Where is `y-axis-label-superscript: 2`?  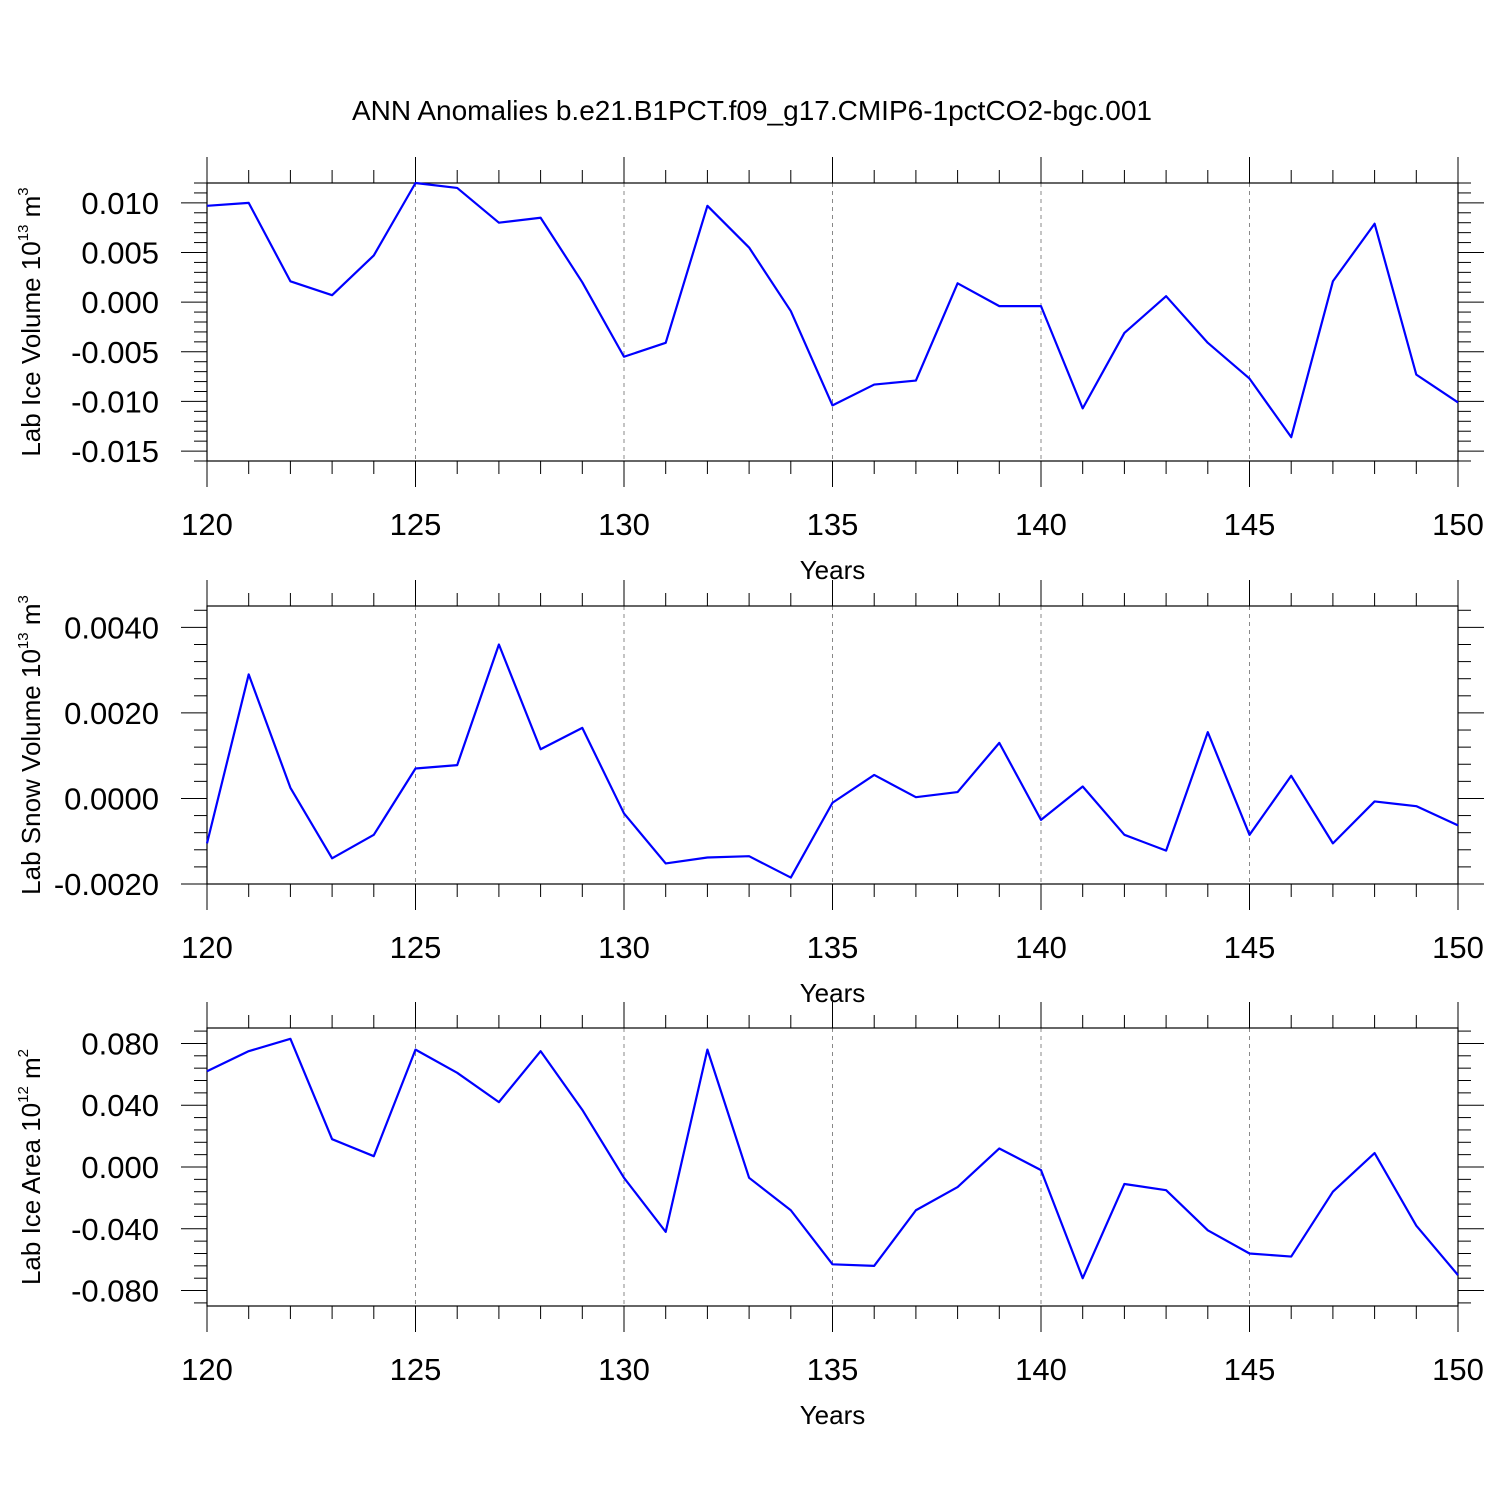
y-axis-label-superscript: 2 is located at coordinates (23, 1053).